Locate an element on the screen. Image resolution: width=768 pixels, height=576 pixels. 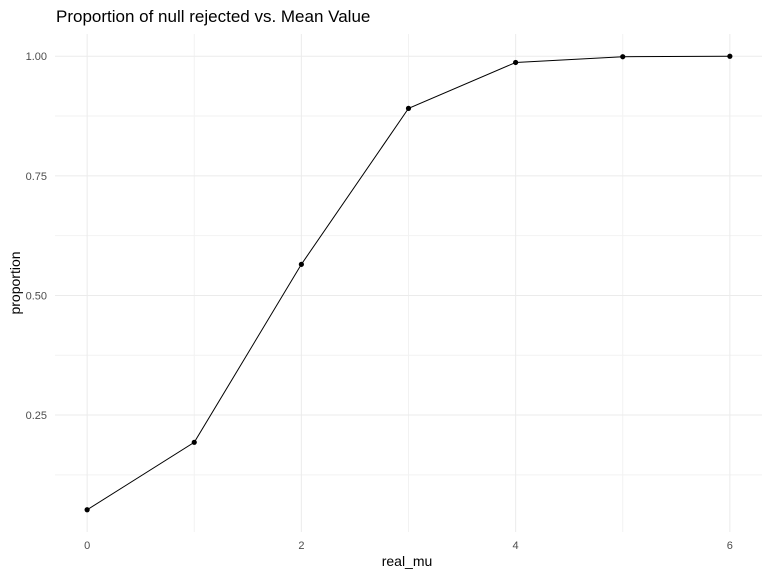
x-tick-label: 2 is located at coordinates (301, 546).